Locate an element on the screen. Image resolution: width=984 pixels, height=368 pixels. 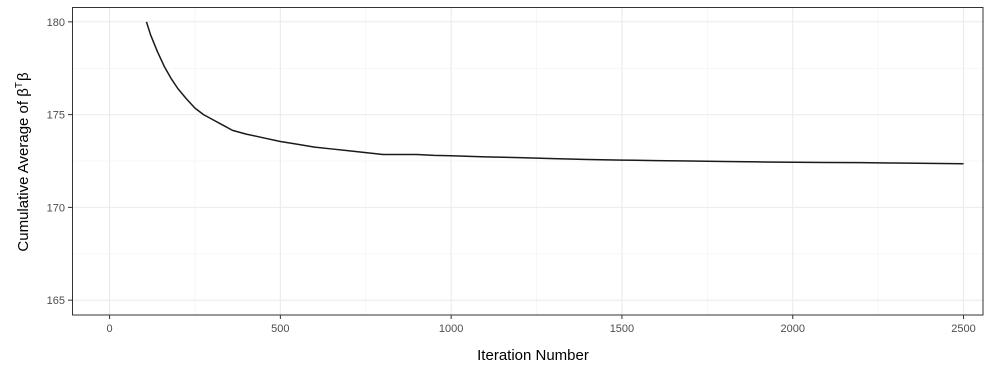
x-tick-label: 2000 is located at coordinates (792, 329).